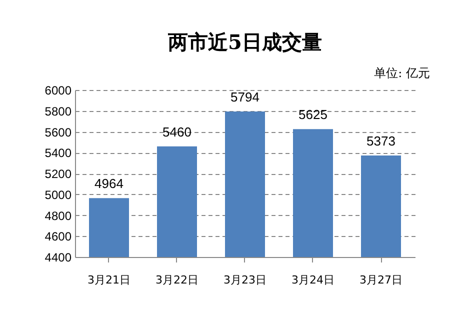 Image resolution: width=454 pixels, height=331 pixels. I want to click on y-tick-label: 4600, so click(58, 237).